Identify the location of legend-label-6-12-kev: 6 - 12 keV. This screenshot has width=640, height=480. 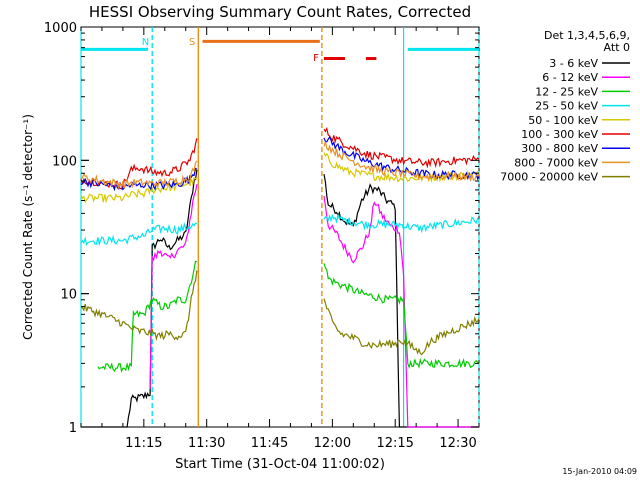
(570, 77).